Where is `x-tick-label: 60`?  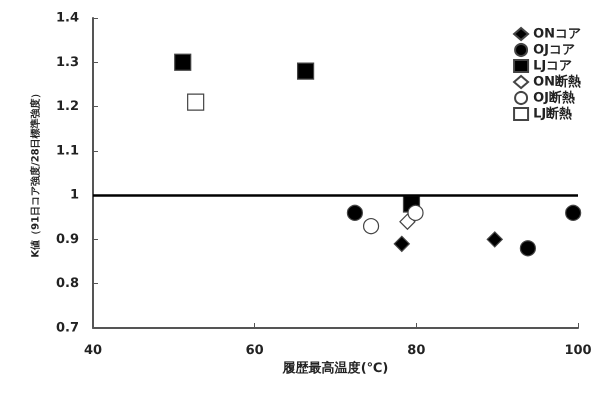 x-tick-label: 60 is located at coordinates (255, 350).